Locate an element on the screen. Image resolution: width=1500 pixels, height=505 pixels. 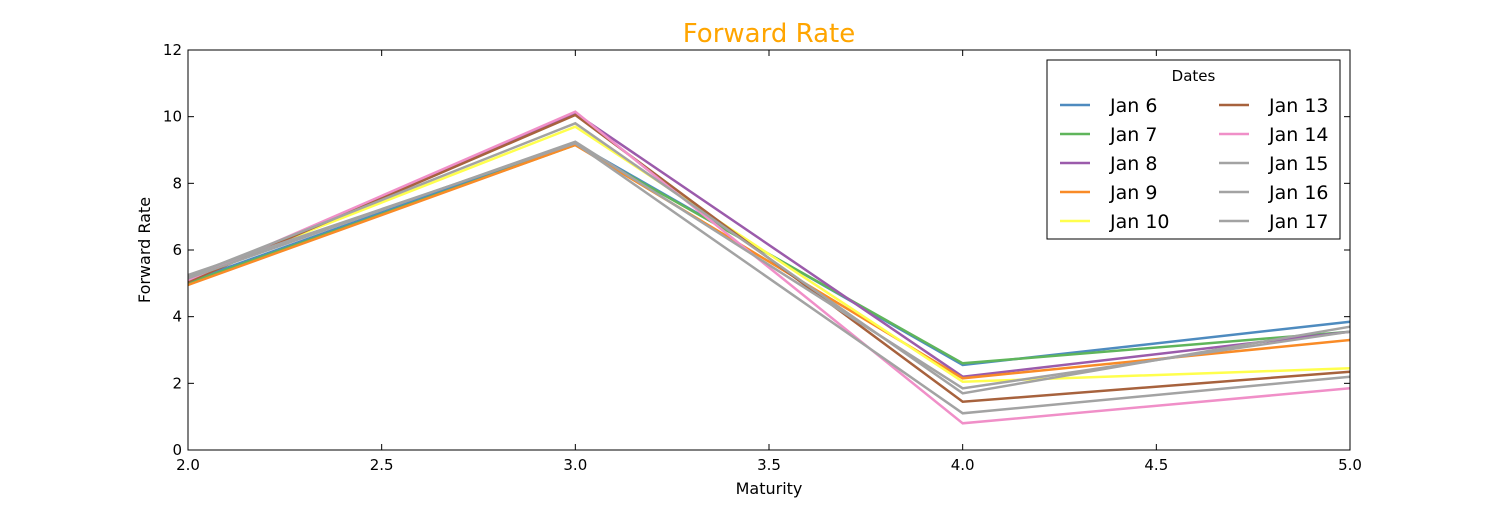
x-tick-label: 5.0 is located at coordinates (1350, 465).